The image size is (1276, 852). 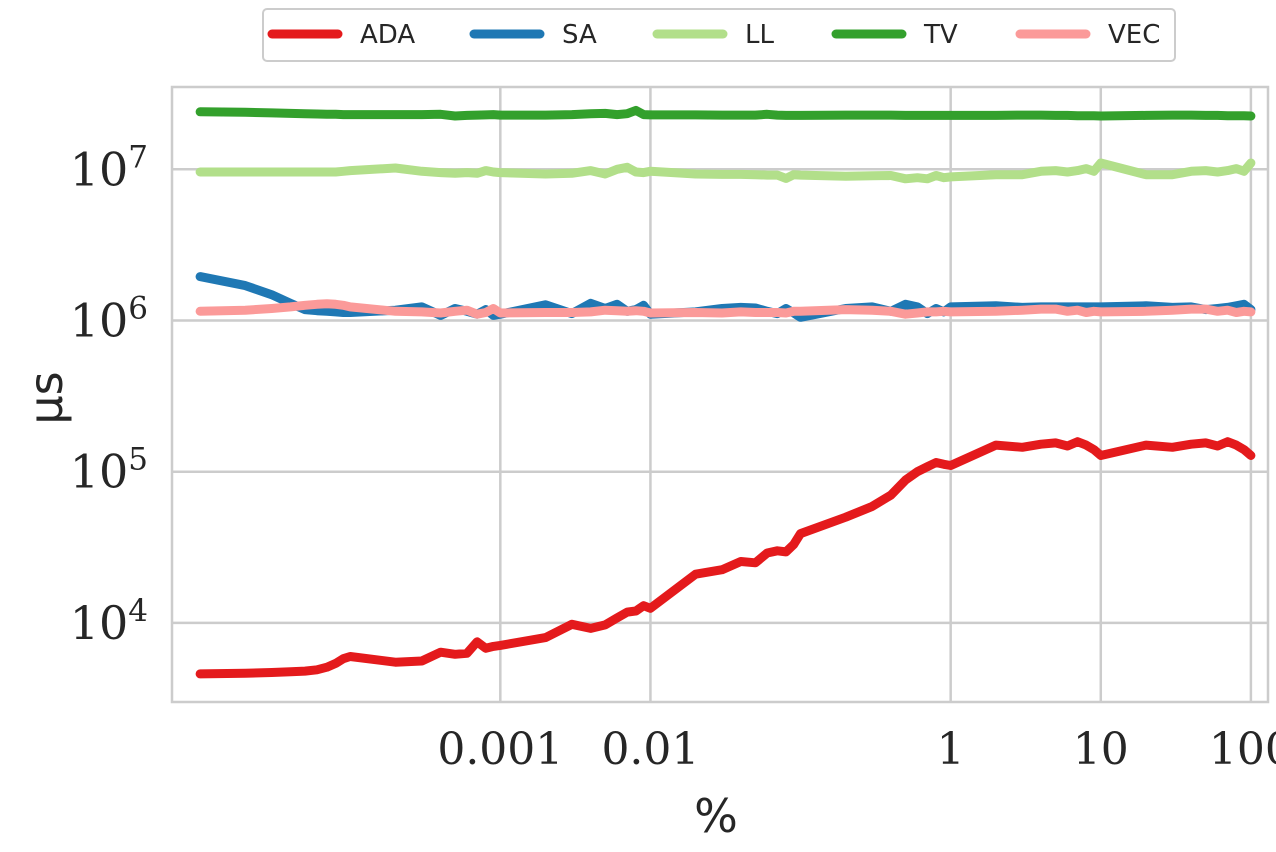 What do you see at coordinates (719, 35) in the screenshot?
I see `legend: ADA SA LL TV VEC` at bounding box center [719, 35].